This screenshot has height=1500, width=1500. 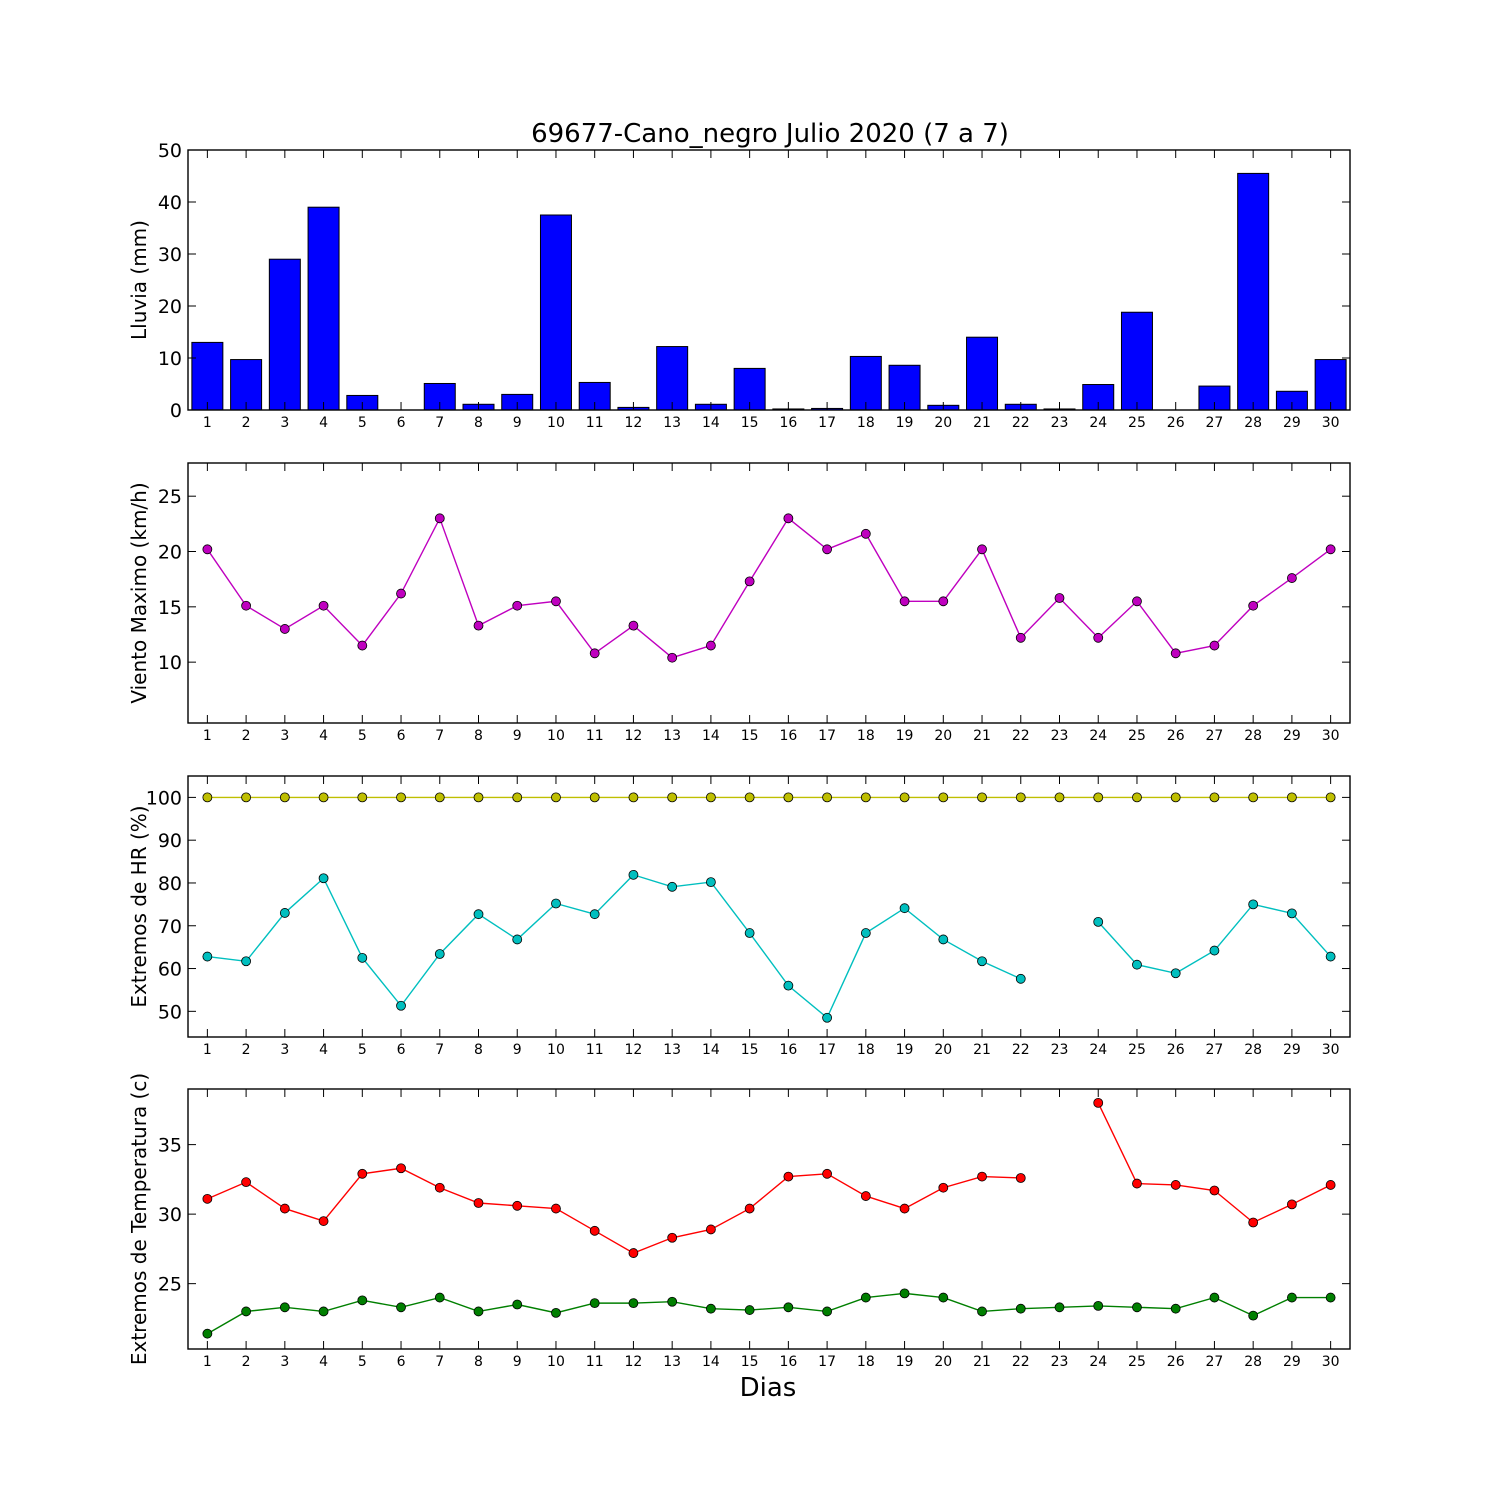 What do you see at coordinates (362, 736) in the screenshot?
I see `x-tick-label: 5` at bounding box center [362, 736].